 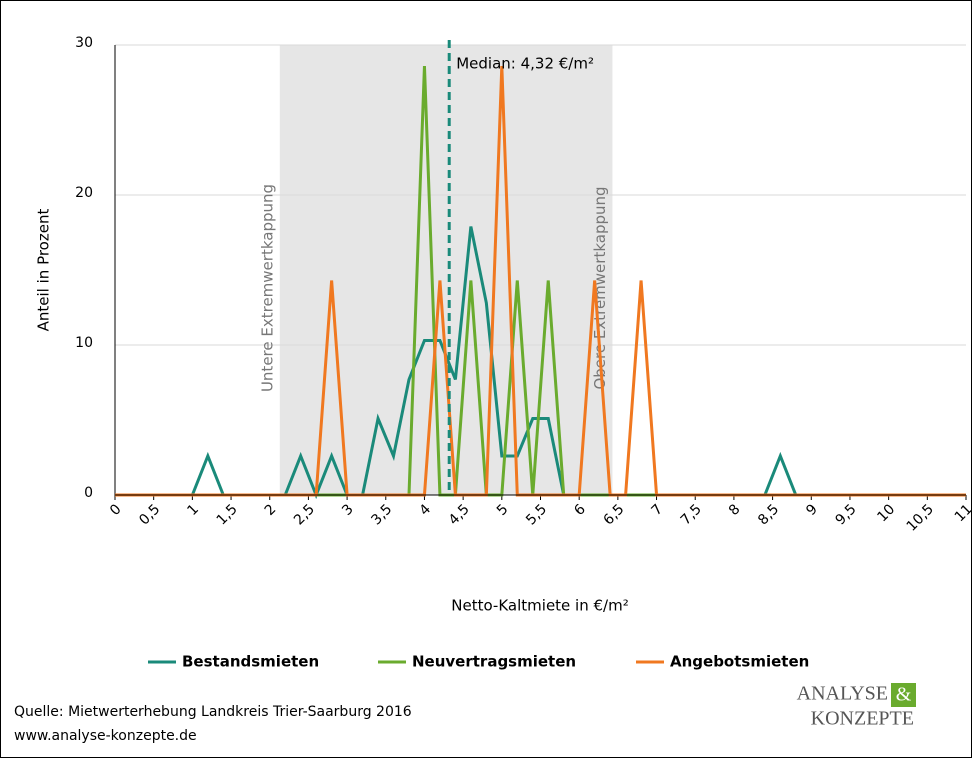 What do you see at coordinates (768, 514) in the screenshot?
I see `x-tick-label: 8,5` at bounding box center [768, 514].